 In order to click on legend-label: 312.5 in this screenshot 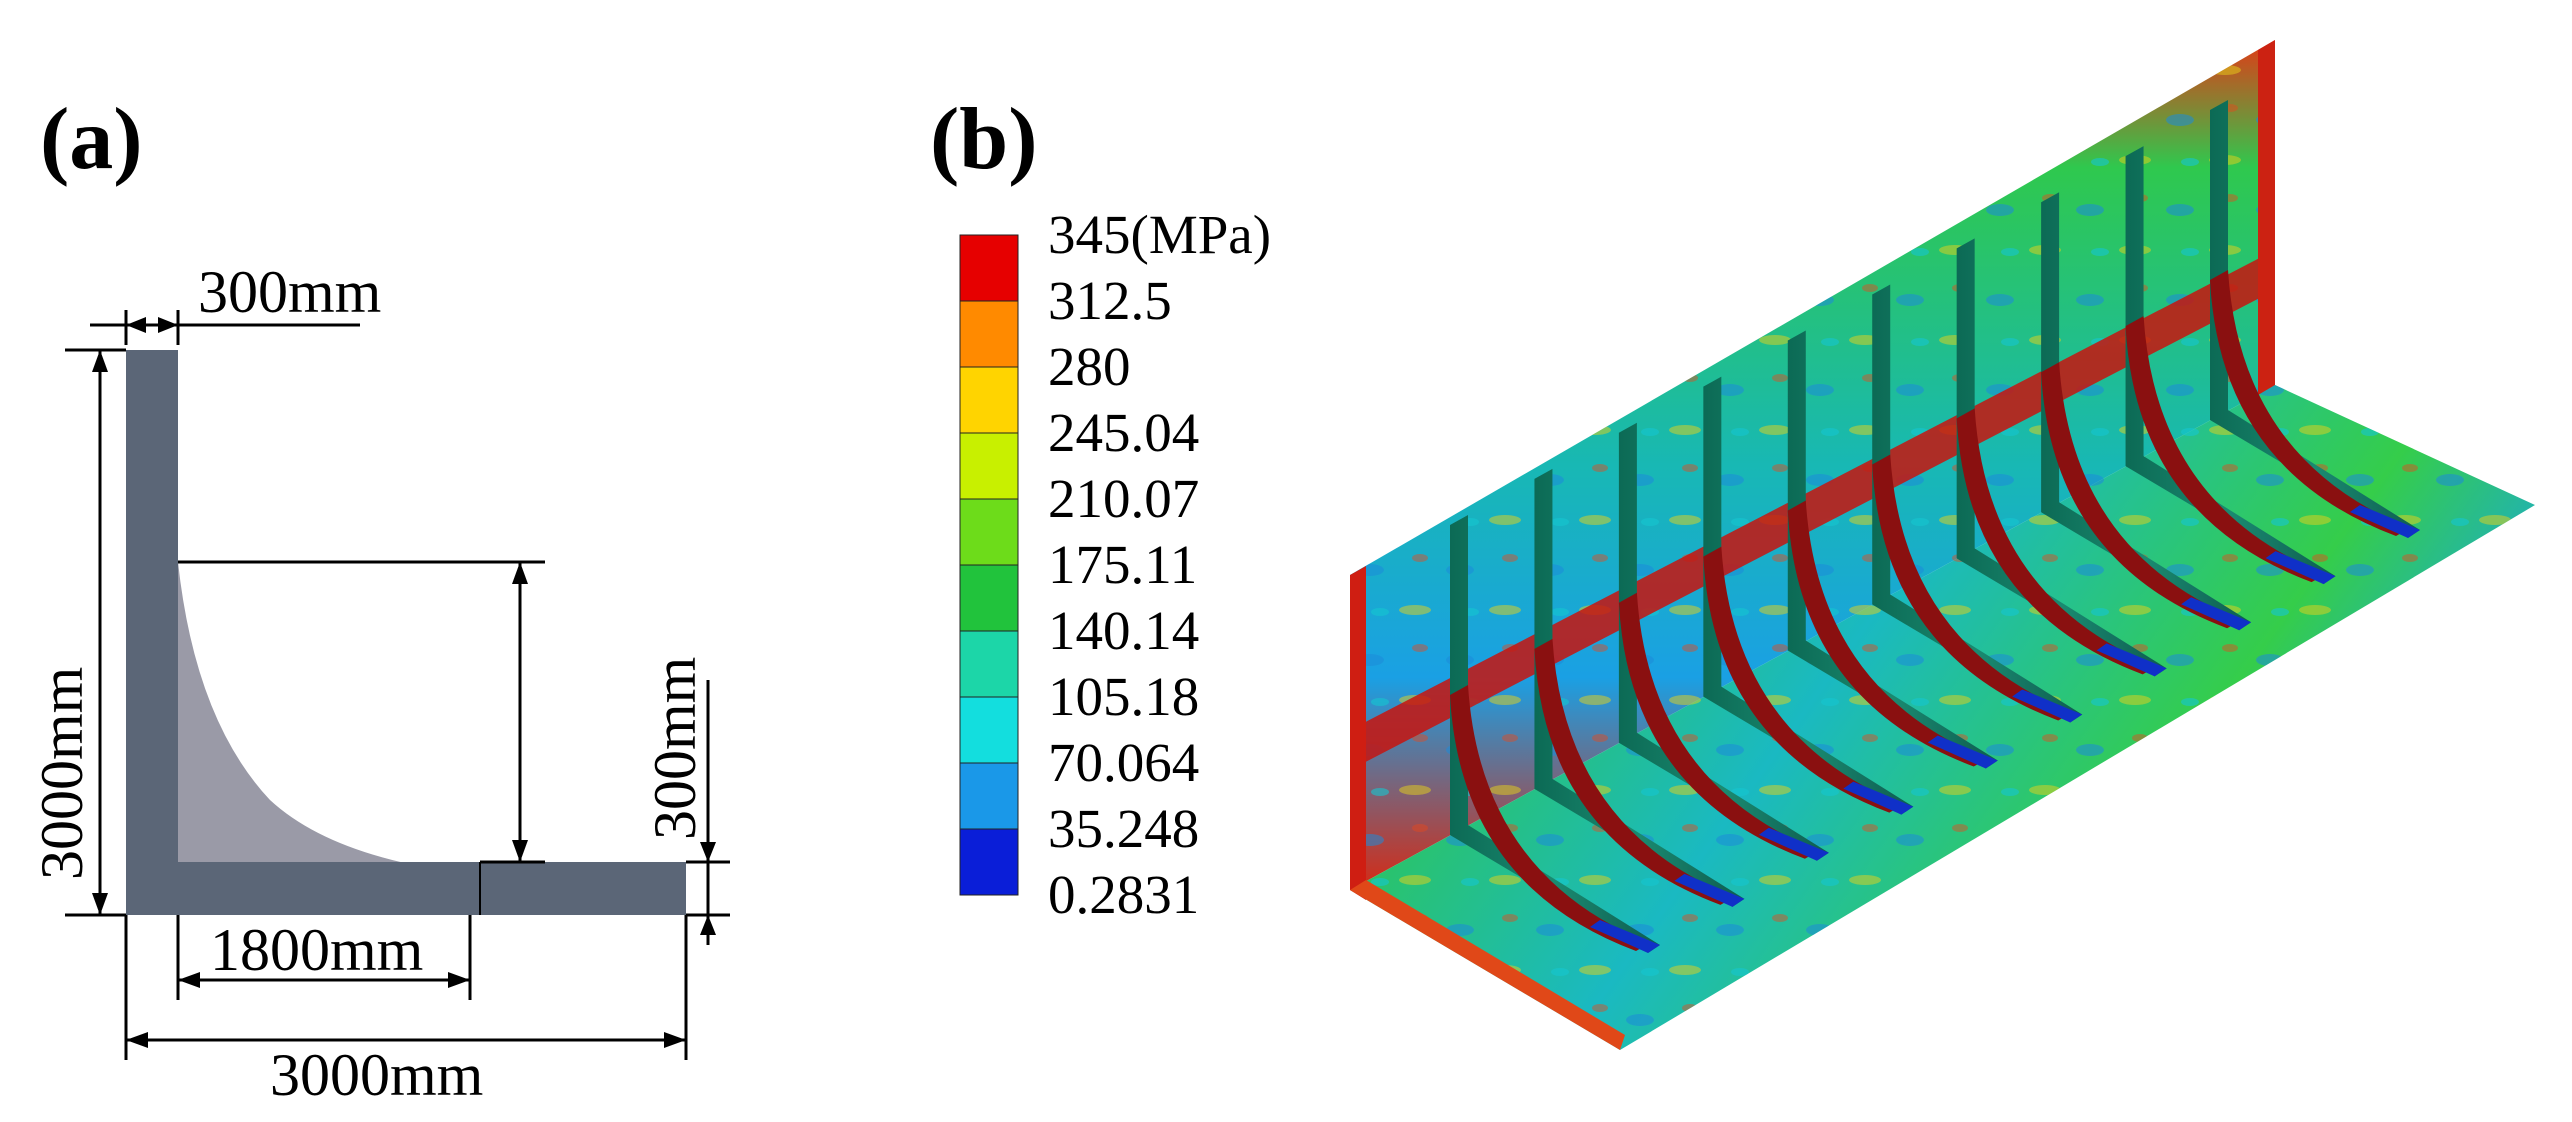, I will do `click(1110, 300)`.